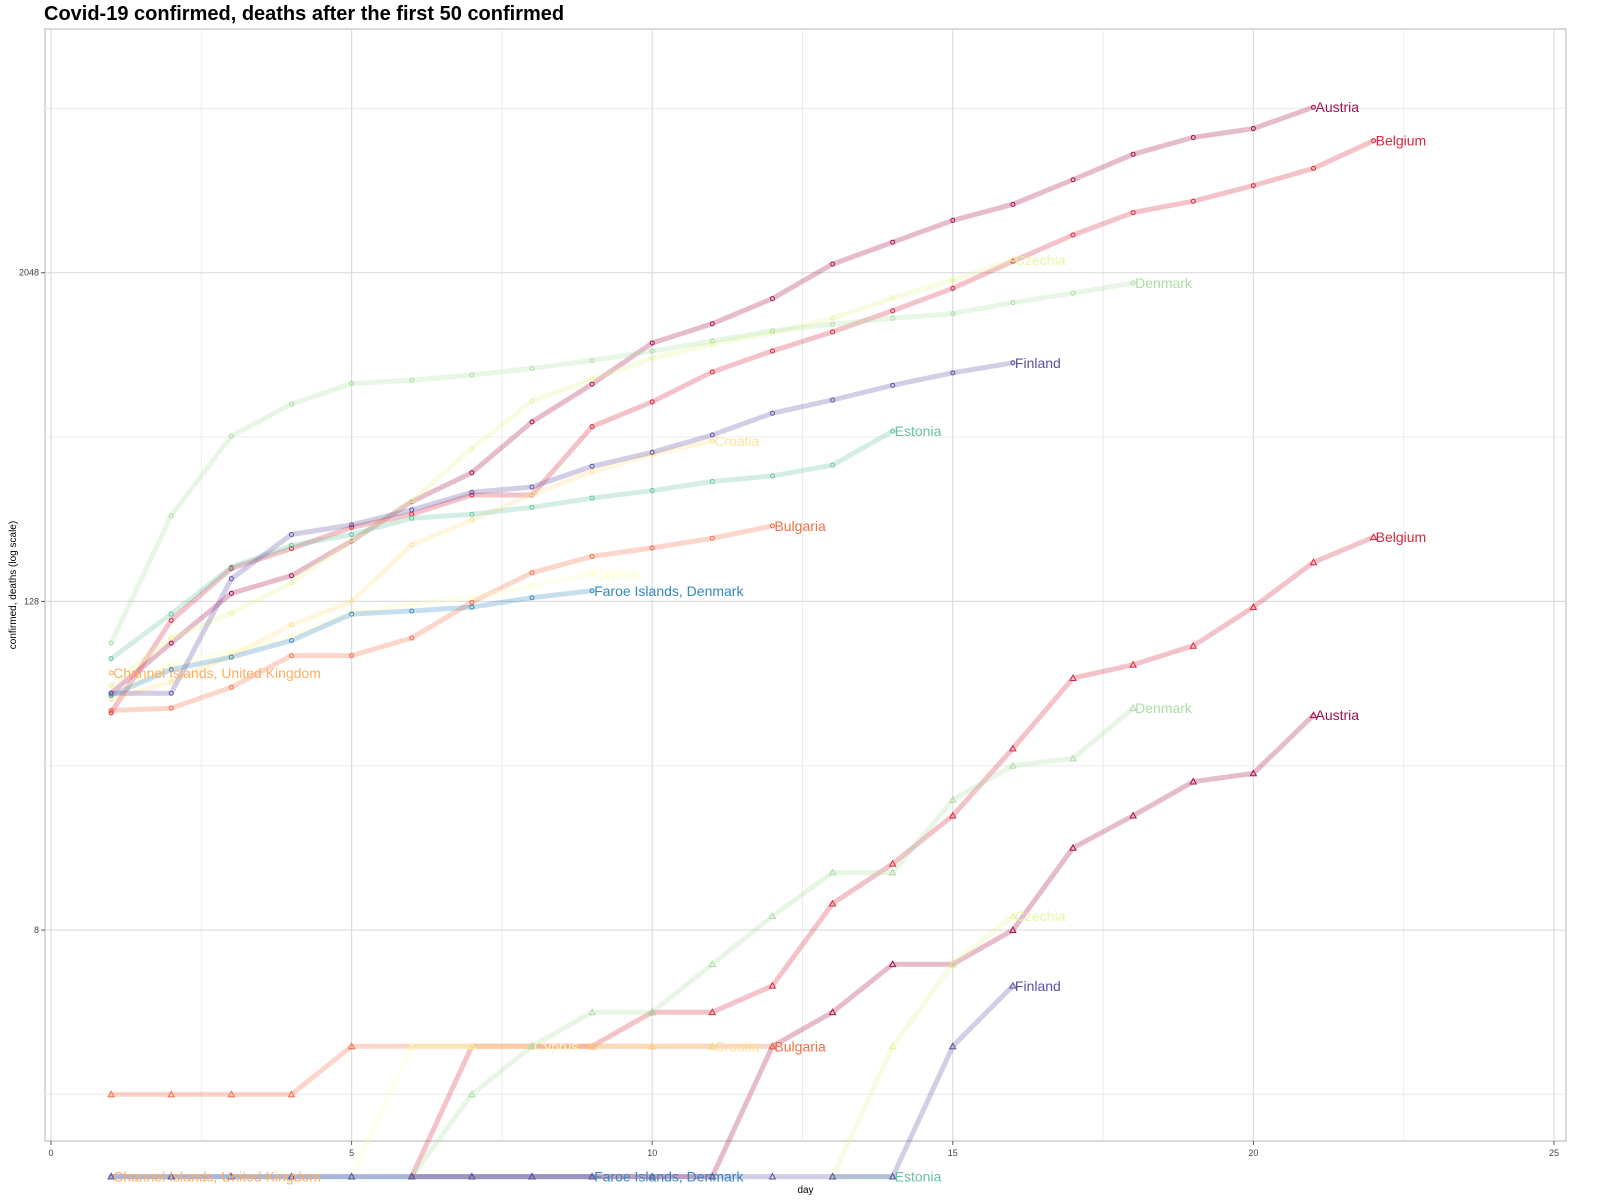  What do you see at coordinates (1038, 986) in the screenshot?
I see `series-label: Finland` at bounding box center [1038, 986].